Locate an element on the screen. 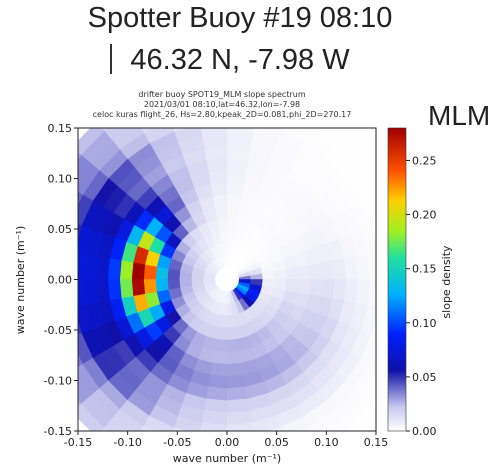  x-tick-label: 0.05 is located at coordinates (276, 442).